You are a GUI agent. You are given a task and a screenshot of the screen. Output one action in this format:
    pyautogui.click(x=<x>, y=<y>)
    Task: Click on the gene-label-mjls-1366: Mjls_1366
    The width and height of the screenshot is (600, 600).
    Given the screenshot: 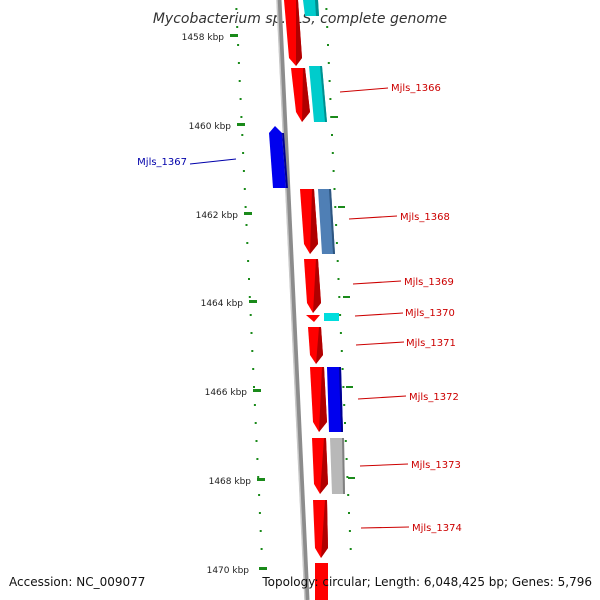 What is the action you would take?
    pyautogui.click(x=416, y=88)
    